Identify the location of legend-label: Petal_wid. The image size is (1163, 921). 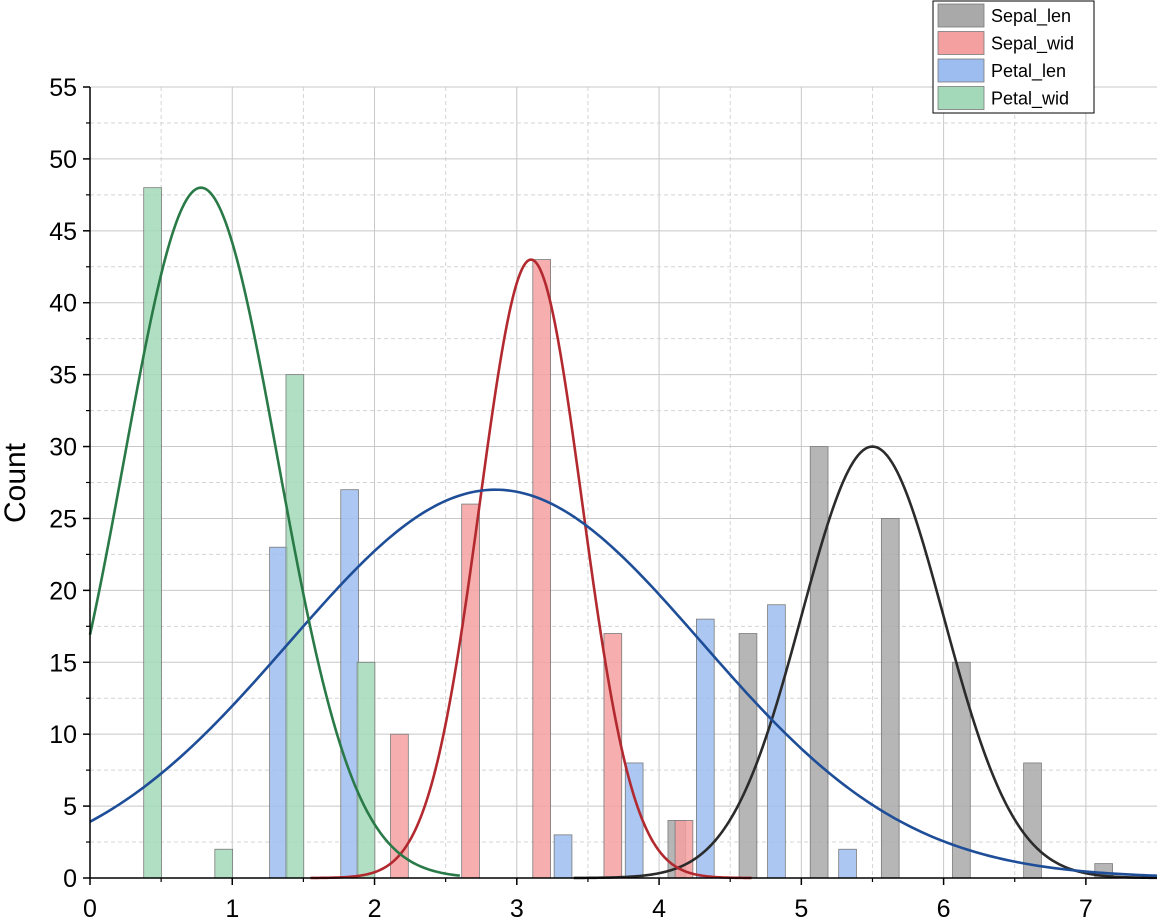
(1030, 99).